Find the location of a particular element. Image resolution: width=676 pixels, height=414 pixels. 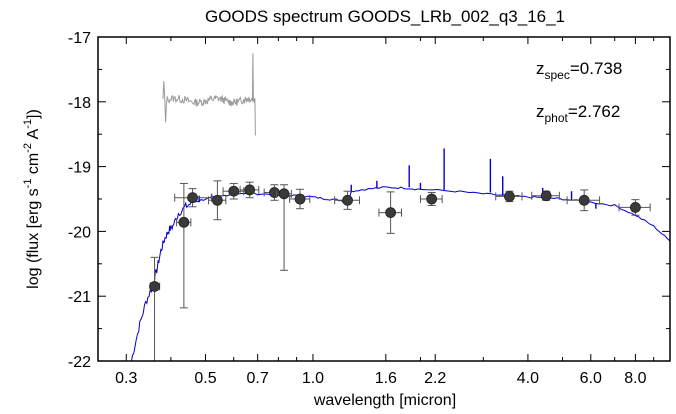

y-axis-label: log (flux [erg s-1 cm-2 A-1]) is located at coordinates (32, 199).